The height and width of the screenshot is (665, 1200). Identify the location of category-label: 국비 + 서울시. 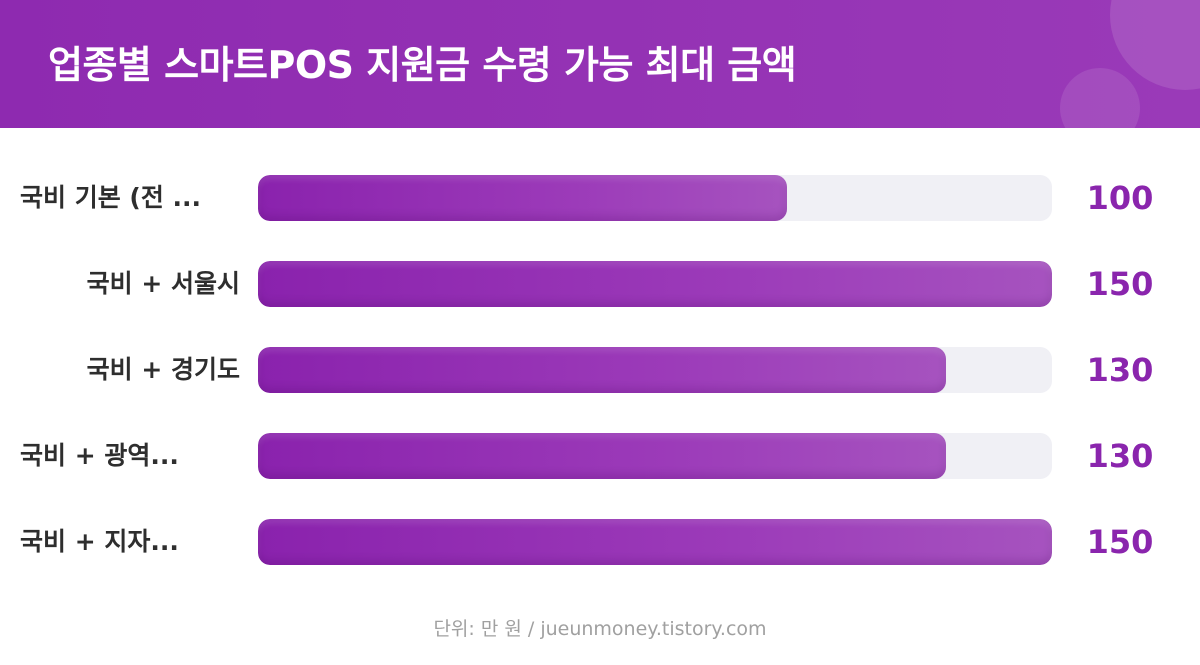
(163, 283).